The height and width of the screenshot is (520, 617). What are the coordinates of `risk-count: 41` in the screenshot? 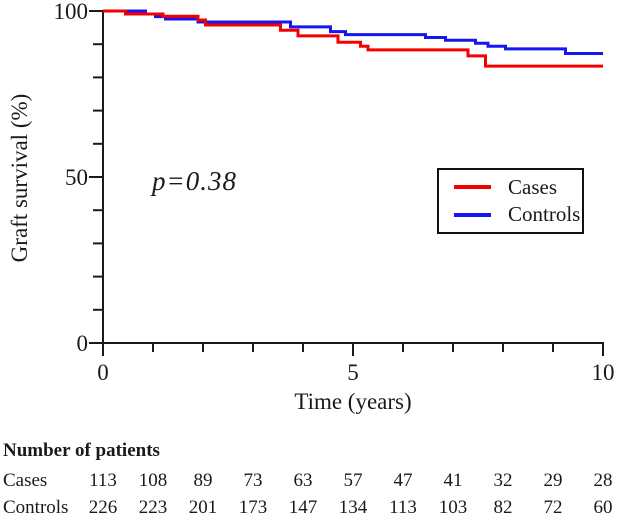 It's located at (453, 480).